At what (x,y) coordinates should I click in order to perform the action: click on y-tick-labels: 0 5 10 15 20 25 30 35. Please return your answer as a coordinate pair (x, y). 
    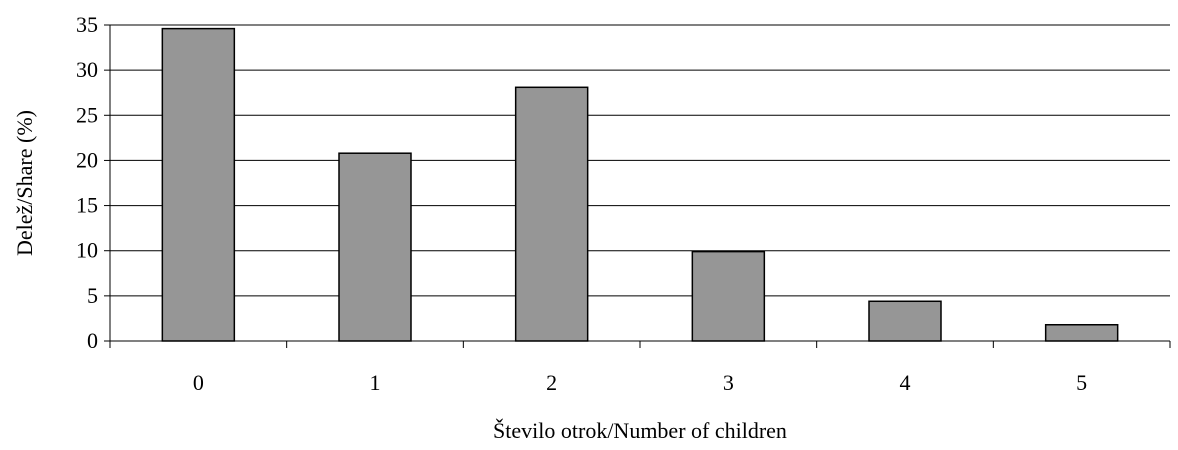
    Looking at the image, I should click on (87, 182).